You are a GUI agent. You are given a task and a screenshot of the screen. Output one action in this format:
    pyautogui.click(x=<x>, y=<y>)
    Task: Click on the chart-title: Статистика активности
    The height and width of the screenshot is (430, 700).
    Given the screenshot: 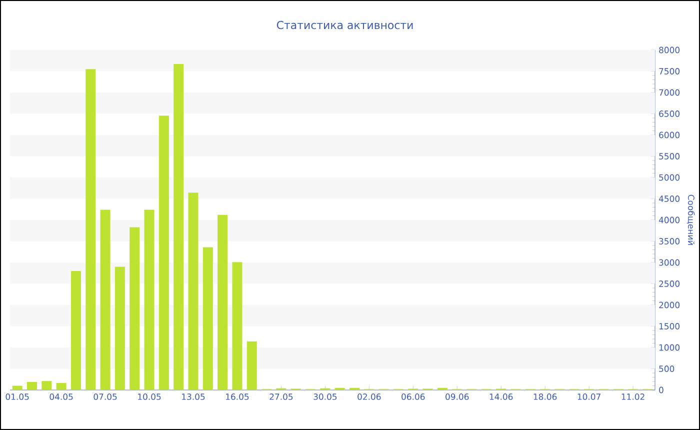 What is the action you would take?
    pyautogui.click(x=344, y=25)
    